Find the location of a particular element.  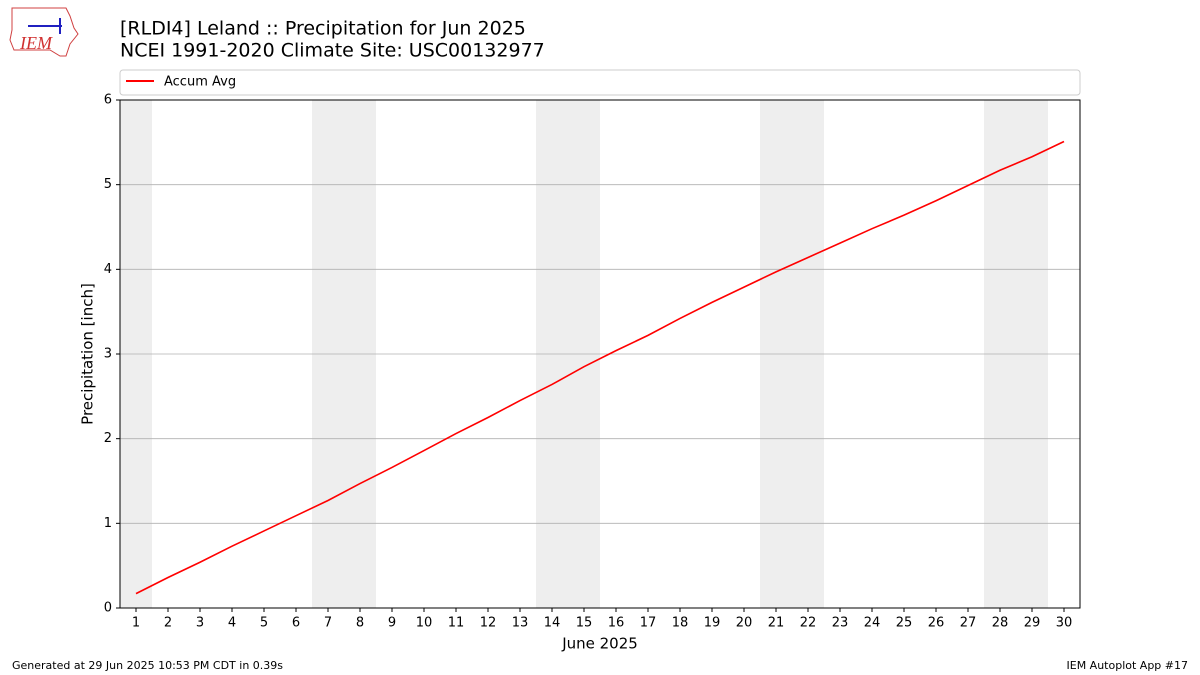

legend-label: Accum Avg is located at coordinates (200, 82).